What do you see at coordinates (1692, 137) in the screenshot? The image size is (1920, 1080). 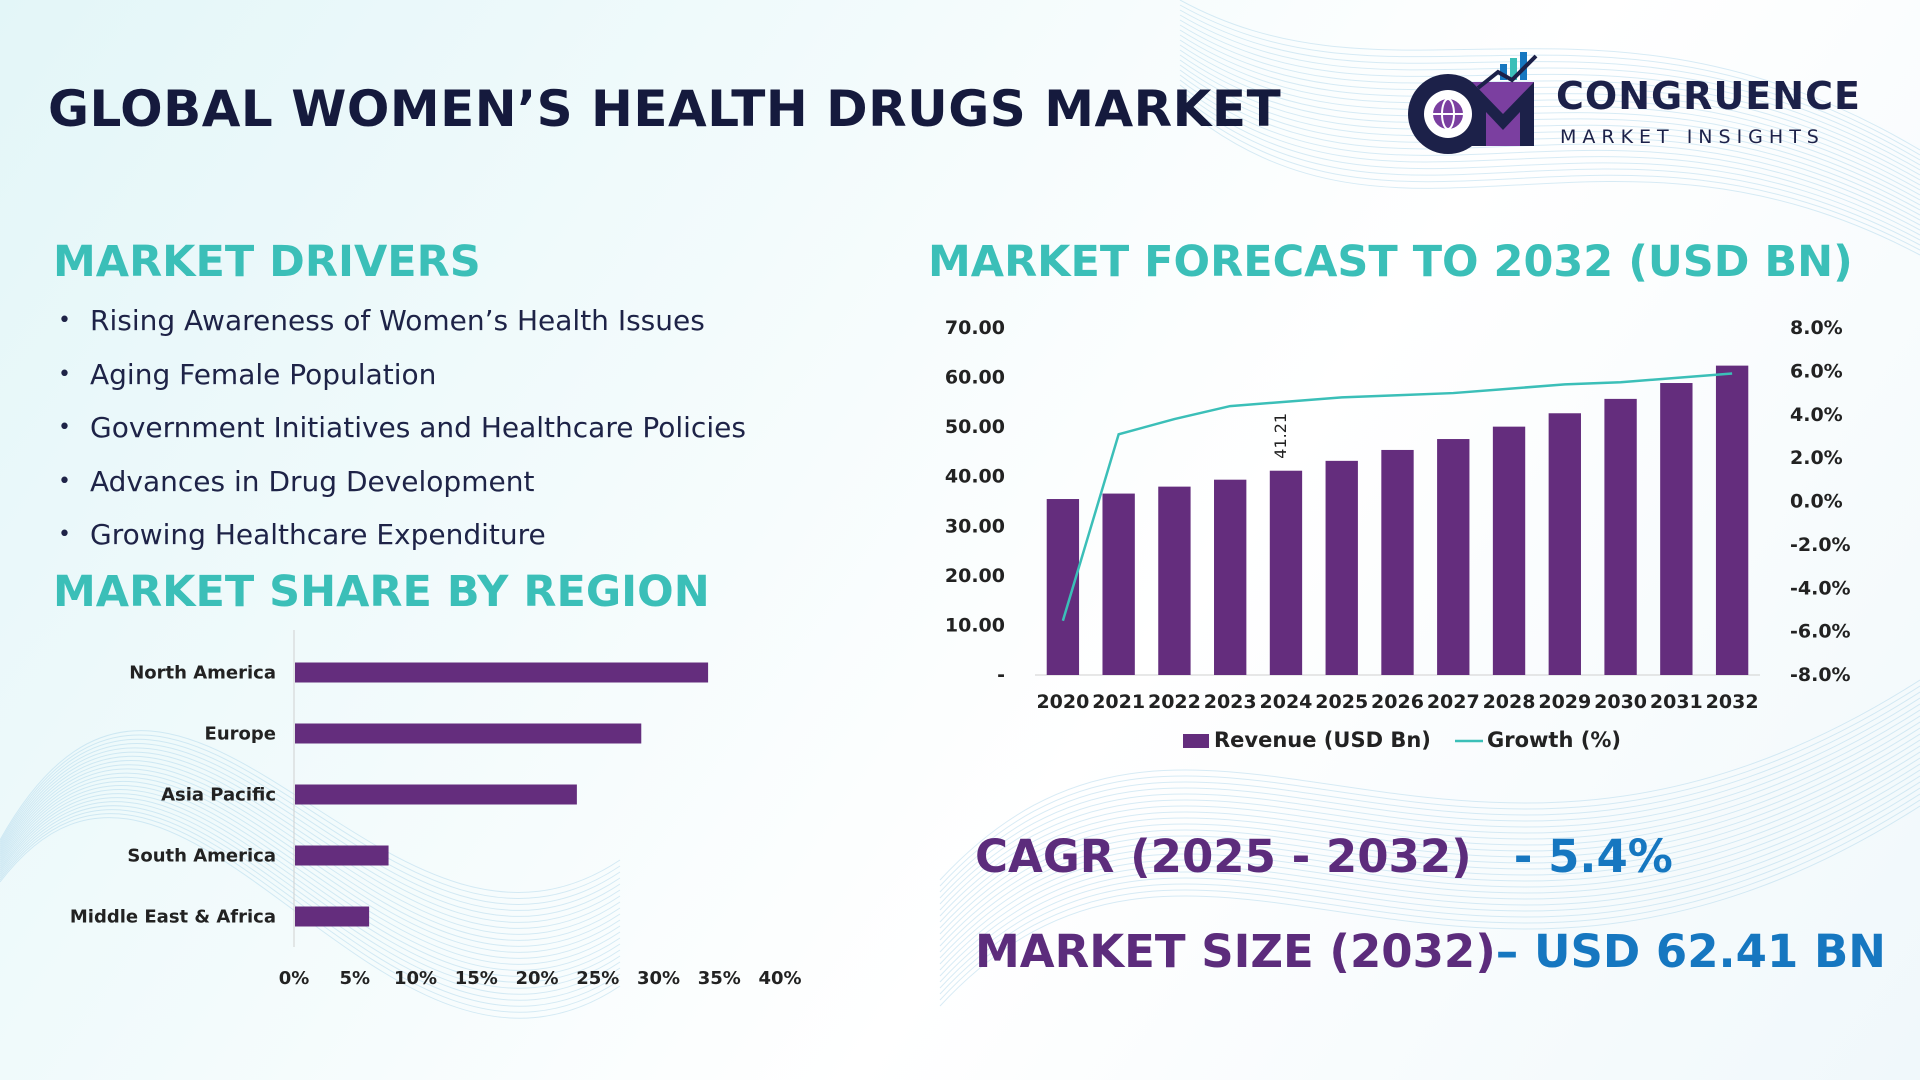 I see `logo-tagline: MARKET INSIGHTS` at bounding box center [1692, 137].